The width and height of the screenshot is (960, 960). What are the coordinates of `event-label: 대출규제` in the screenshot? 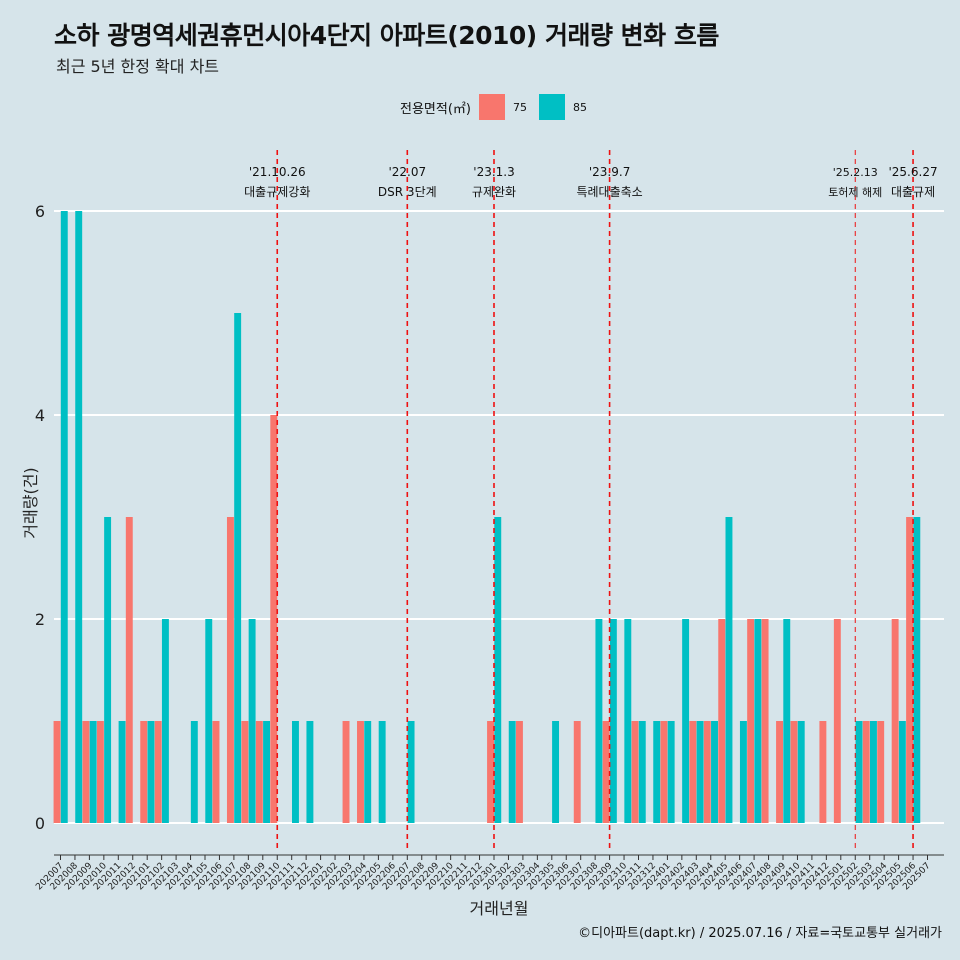 It's located at (913, 192).